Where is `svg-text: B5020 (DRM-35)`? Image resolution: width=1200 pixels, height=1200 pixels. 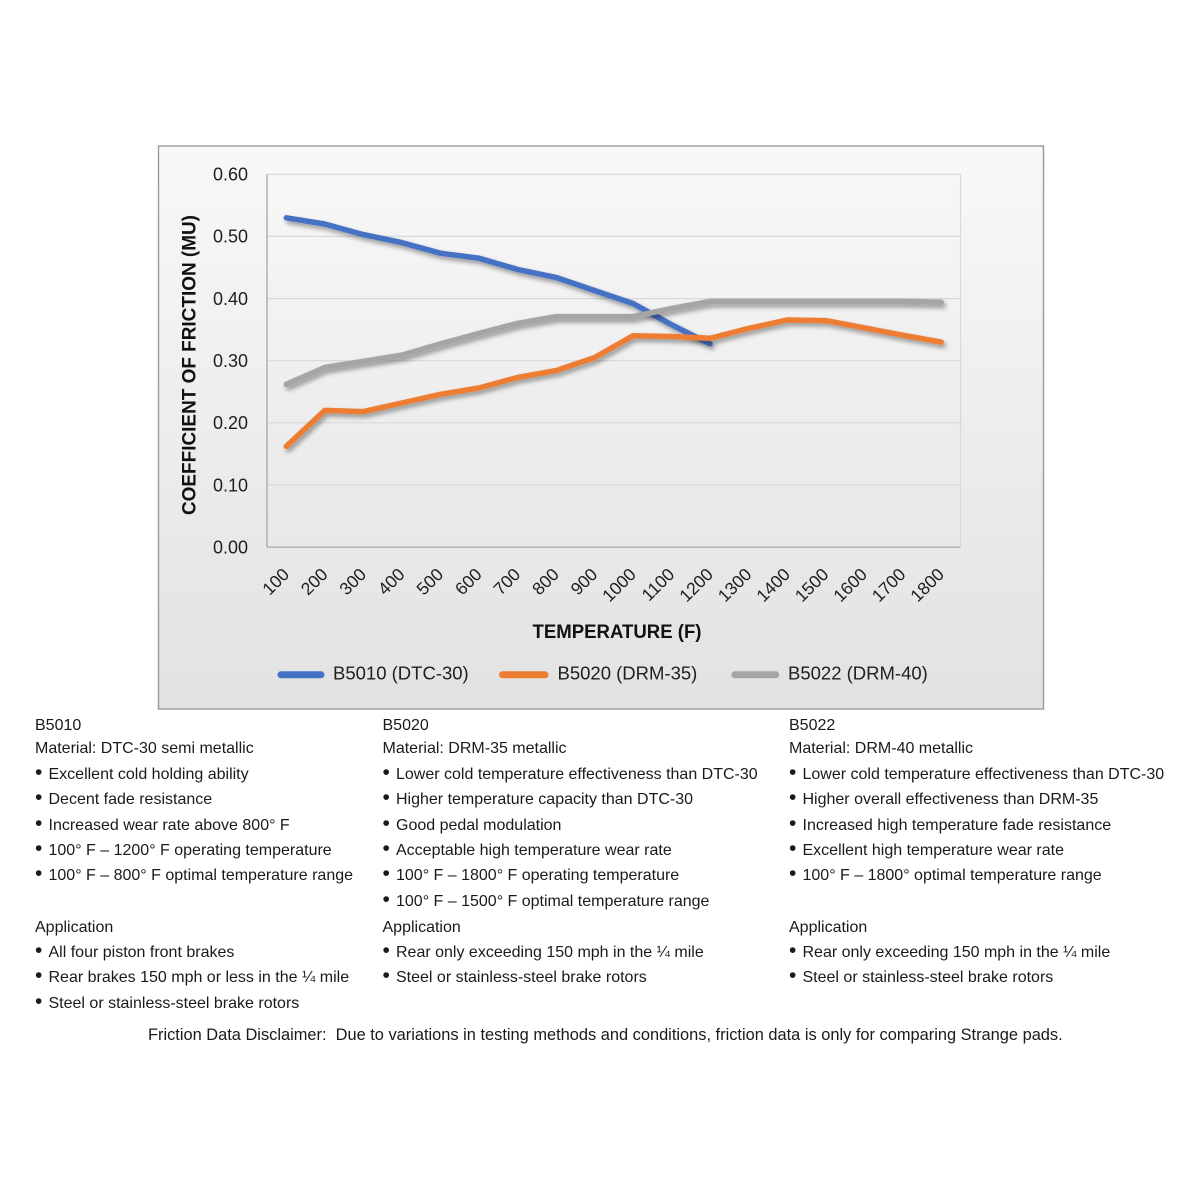
svg-text: B5020 (DRM-35) is located at coordinates (628, 673).